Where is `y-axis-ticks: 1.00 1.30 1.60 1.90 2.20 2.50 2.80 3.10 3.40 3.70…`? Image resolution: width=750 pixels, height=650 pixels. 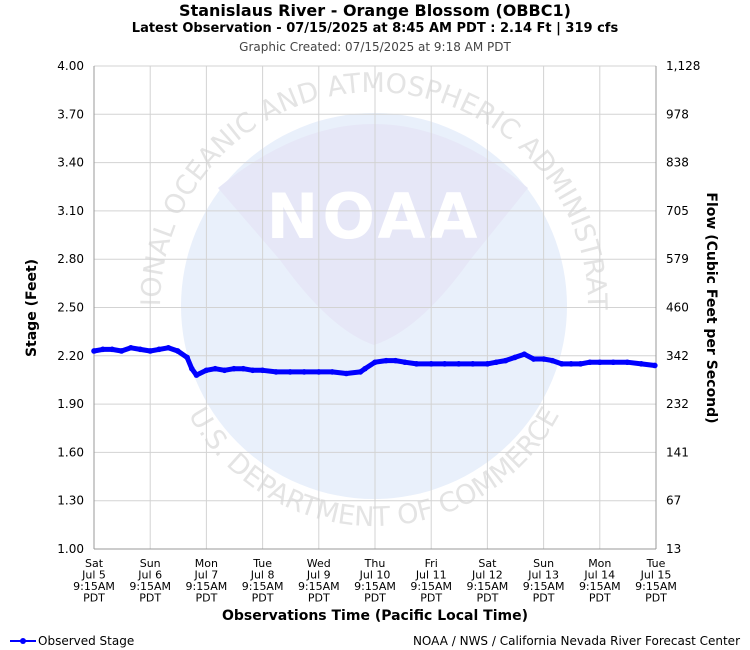
y-axis-ticks: 1.00 1.30 1.60 1.90 2.20 2.50 2.80 3.10 3.40 3.70… is located at coordinates (70, 307).